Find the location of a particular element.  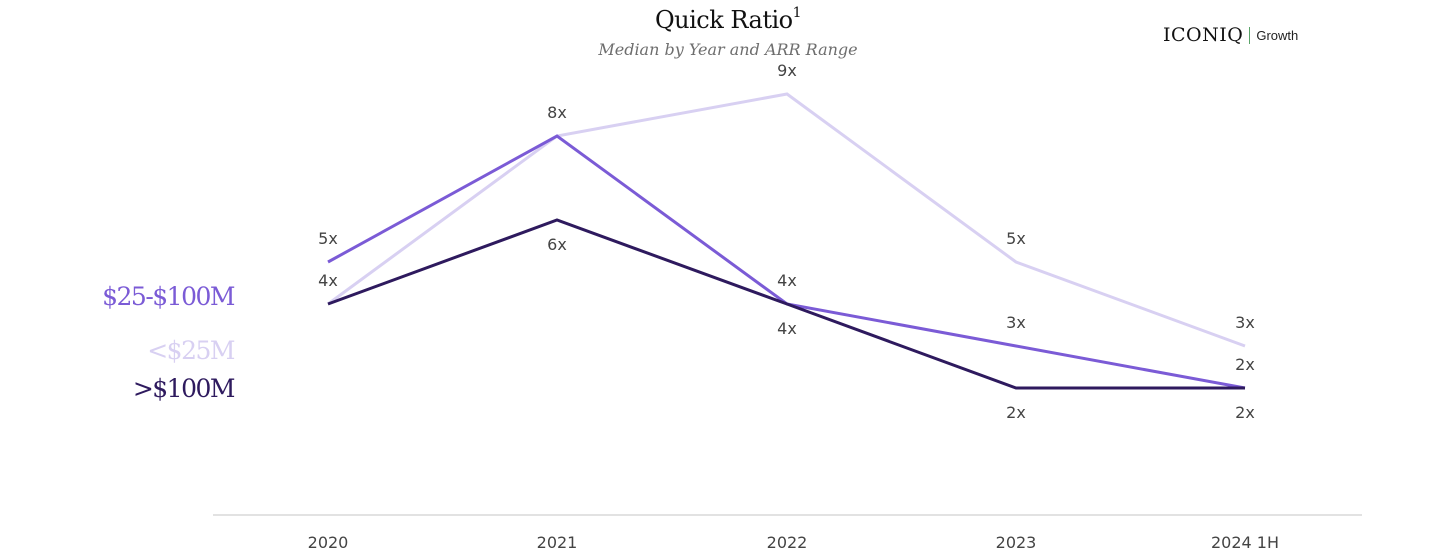

brand-name: ICONIQ is located at coordinates (1203, 35).